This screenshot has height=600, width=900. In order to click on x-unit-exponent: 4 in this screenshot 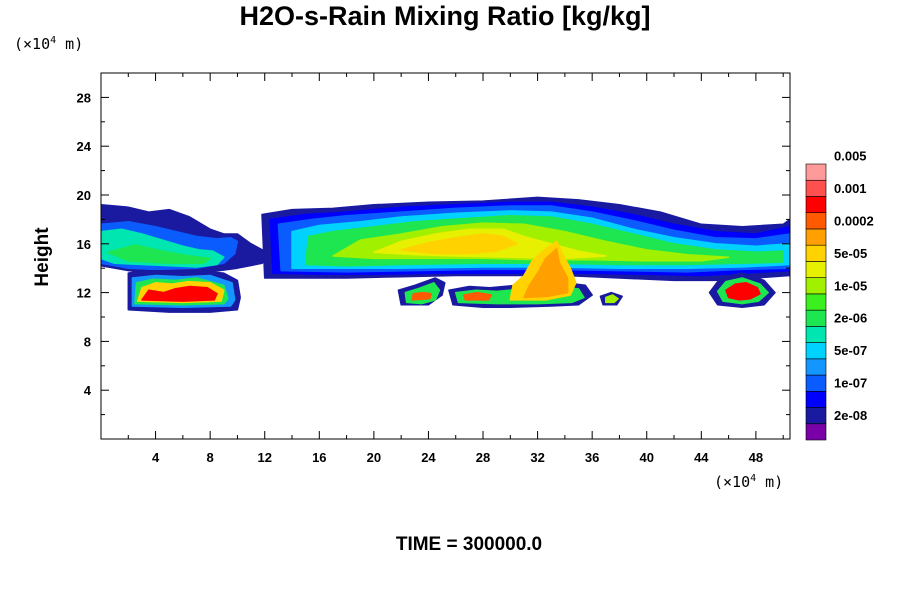, I will do `click(753, 478)`.